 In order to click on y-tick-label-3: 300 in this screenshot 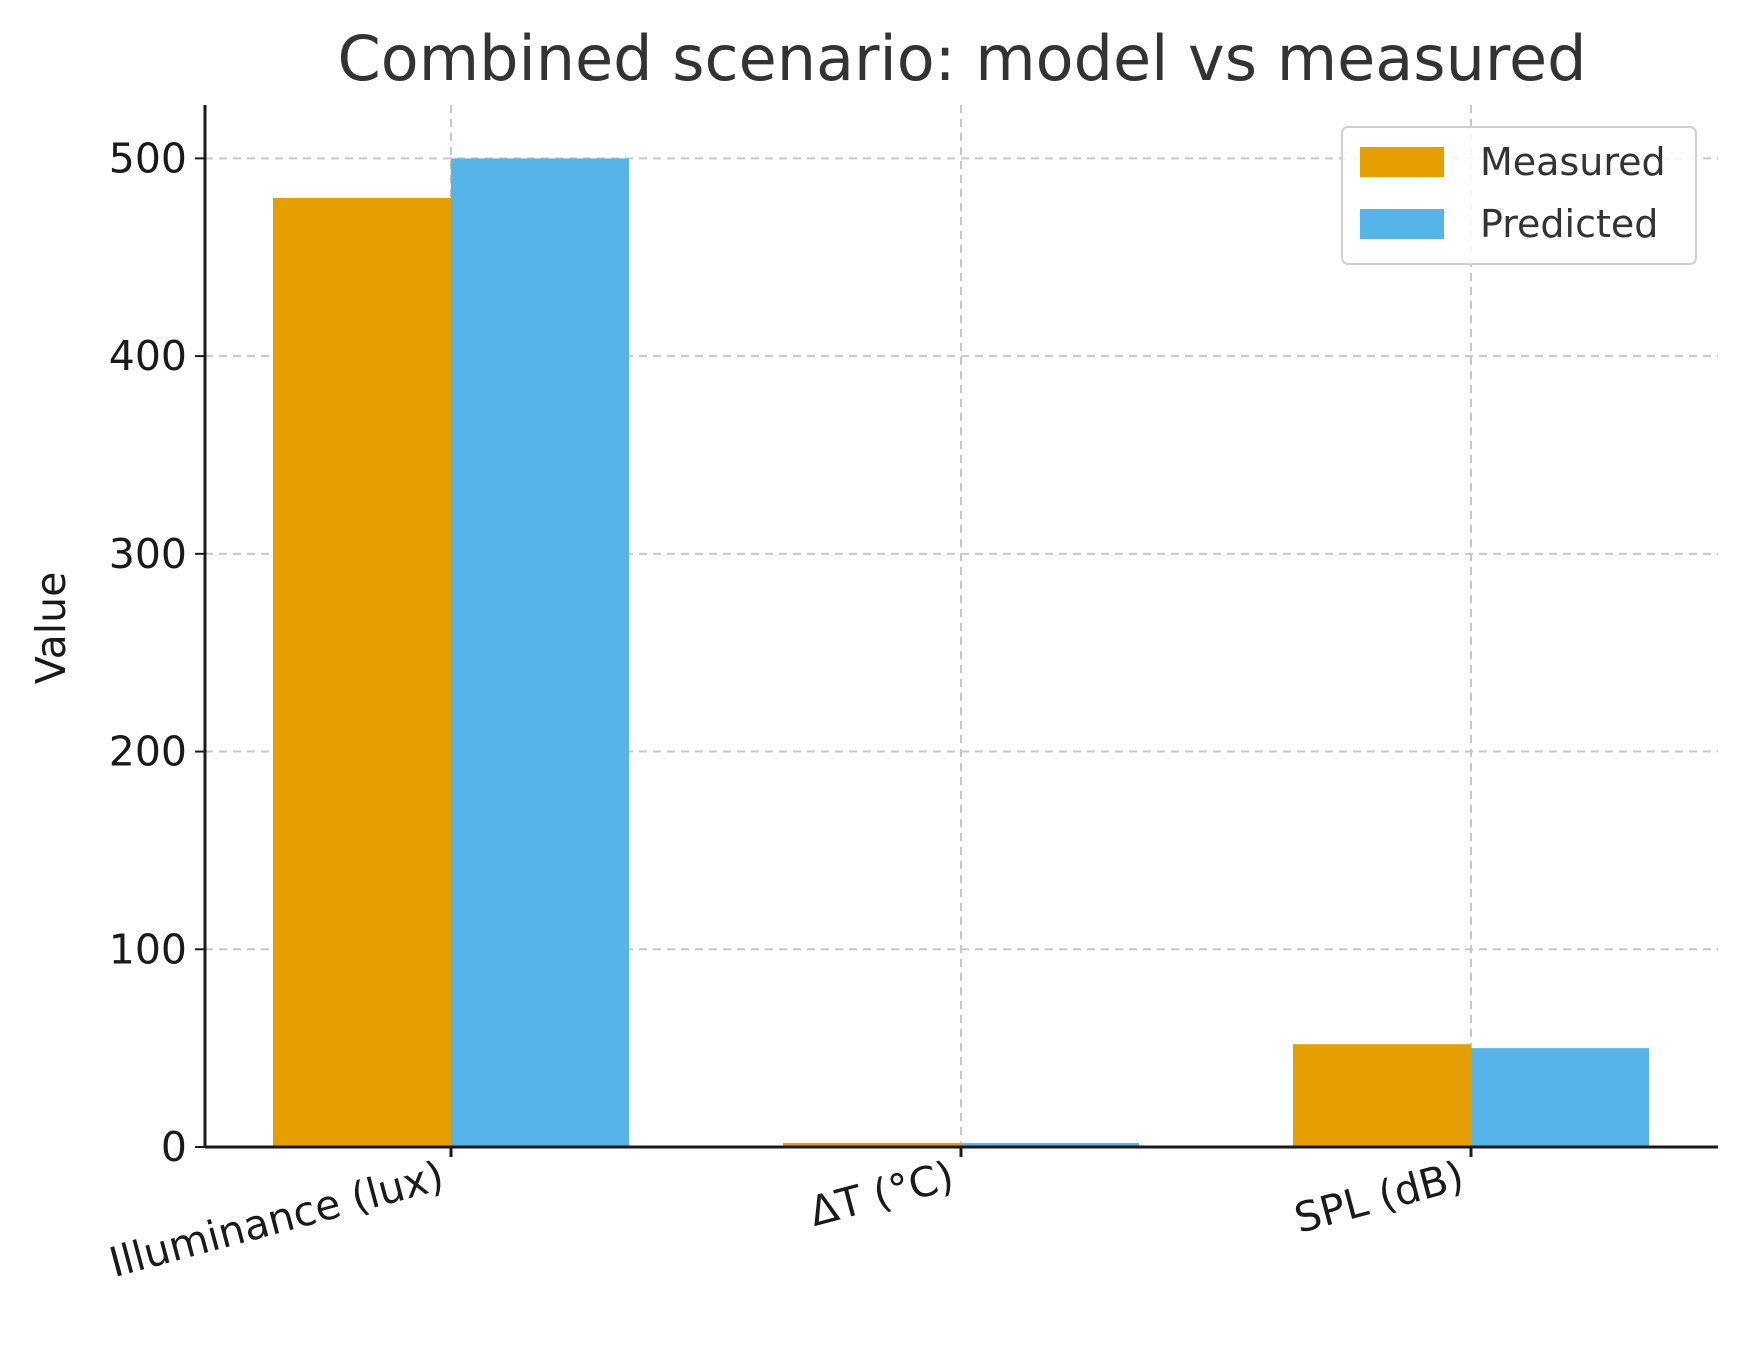, I will do `click(148, 554)`.